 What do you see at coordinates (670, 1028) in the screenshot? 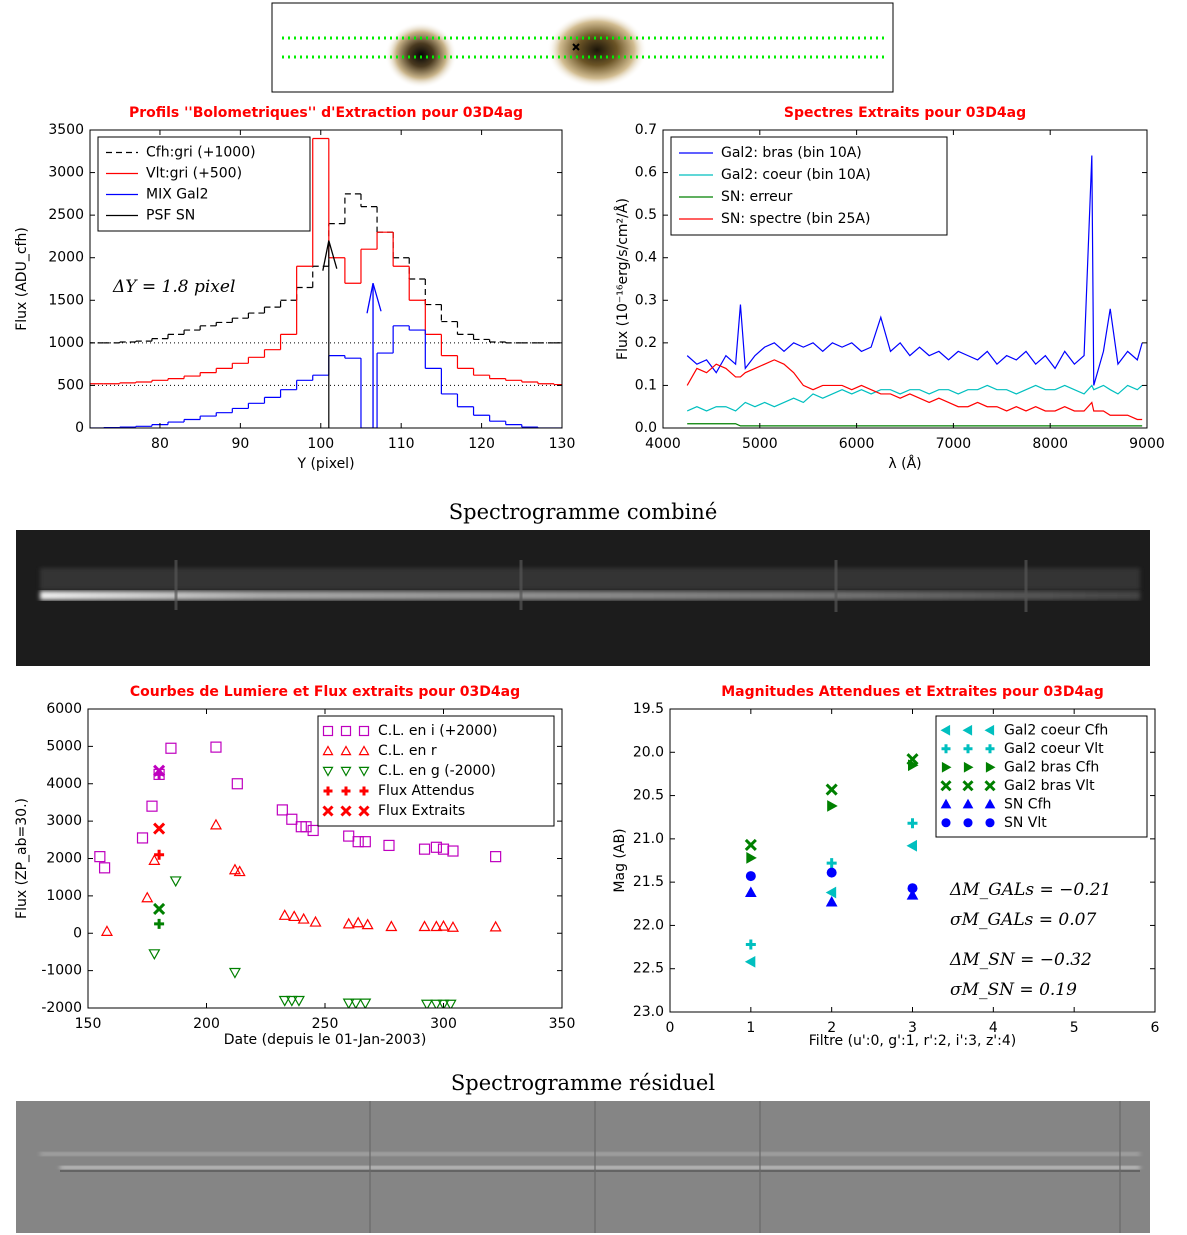
I see `x-tick-label: 0` at bounding box center [670, 1028].